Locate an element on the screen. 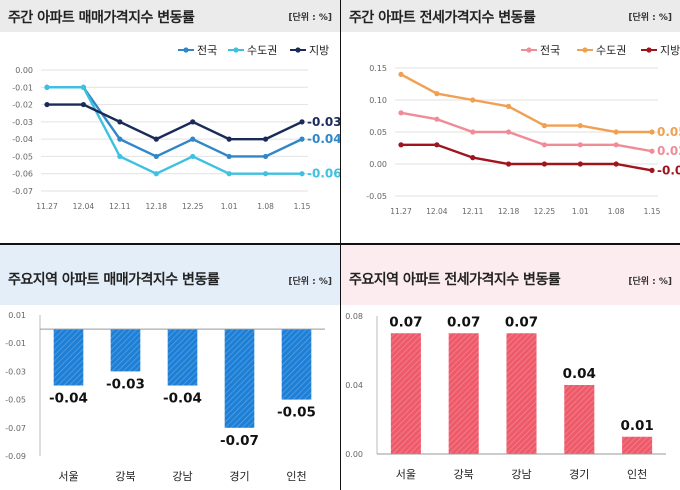 This screenshot has height=490, width=680. lease-region-bar-value-label: 0.07 is located at coordinates (463, 322).